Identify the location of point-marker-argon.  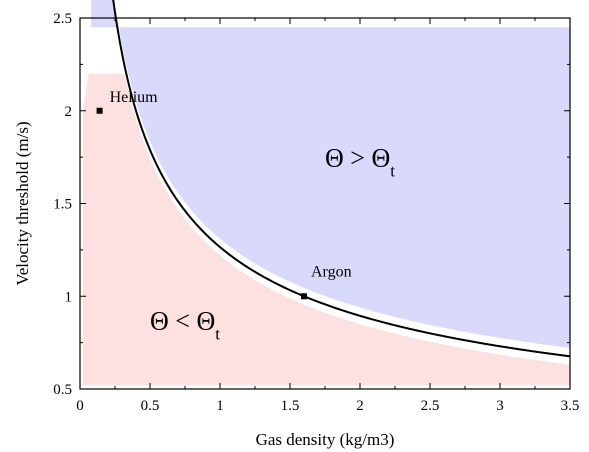
(304, 296).